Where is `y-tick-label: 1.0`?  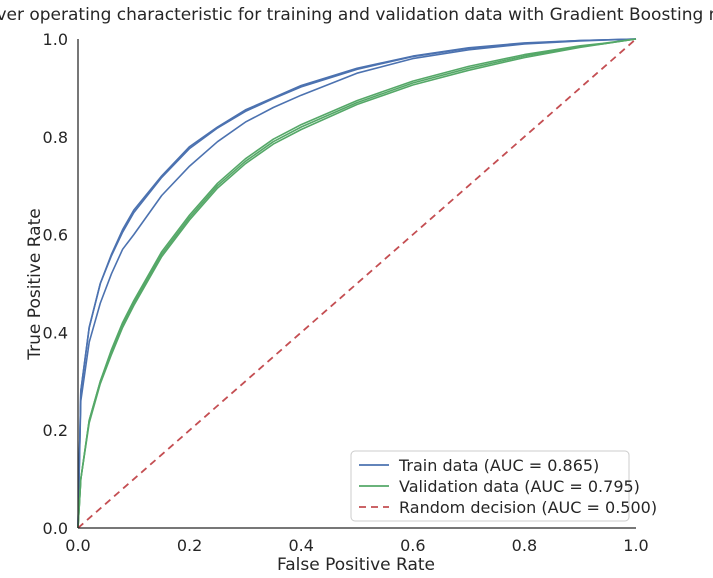 y-tick-label: 1.0 is located at coordinates (55, 39).